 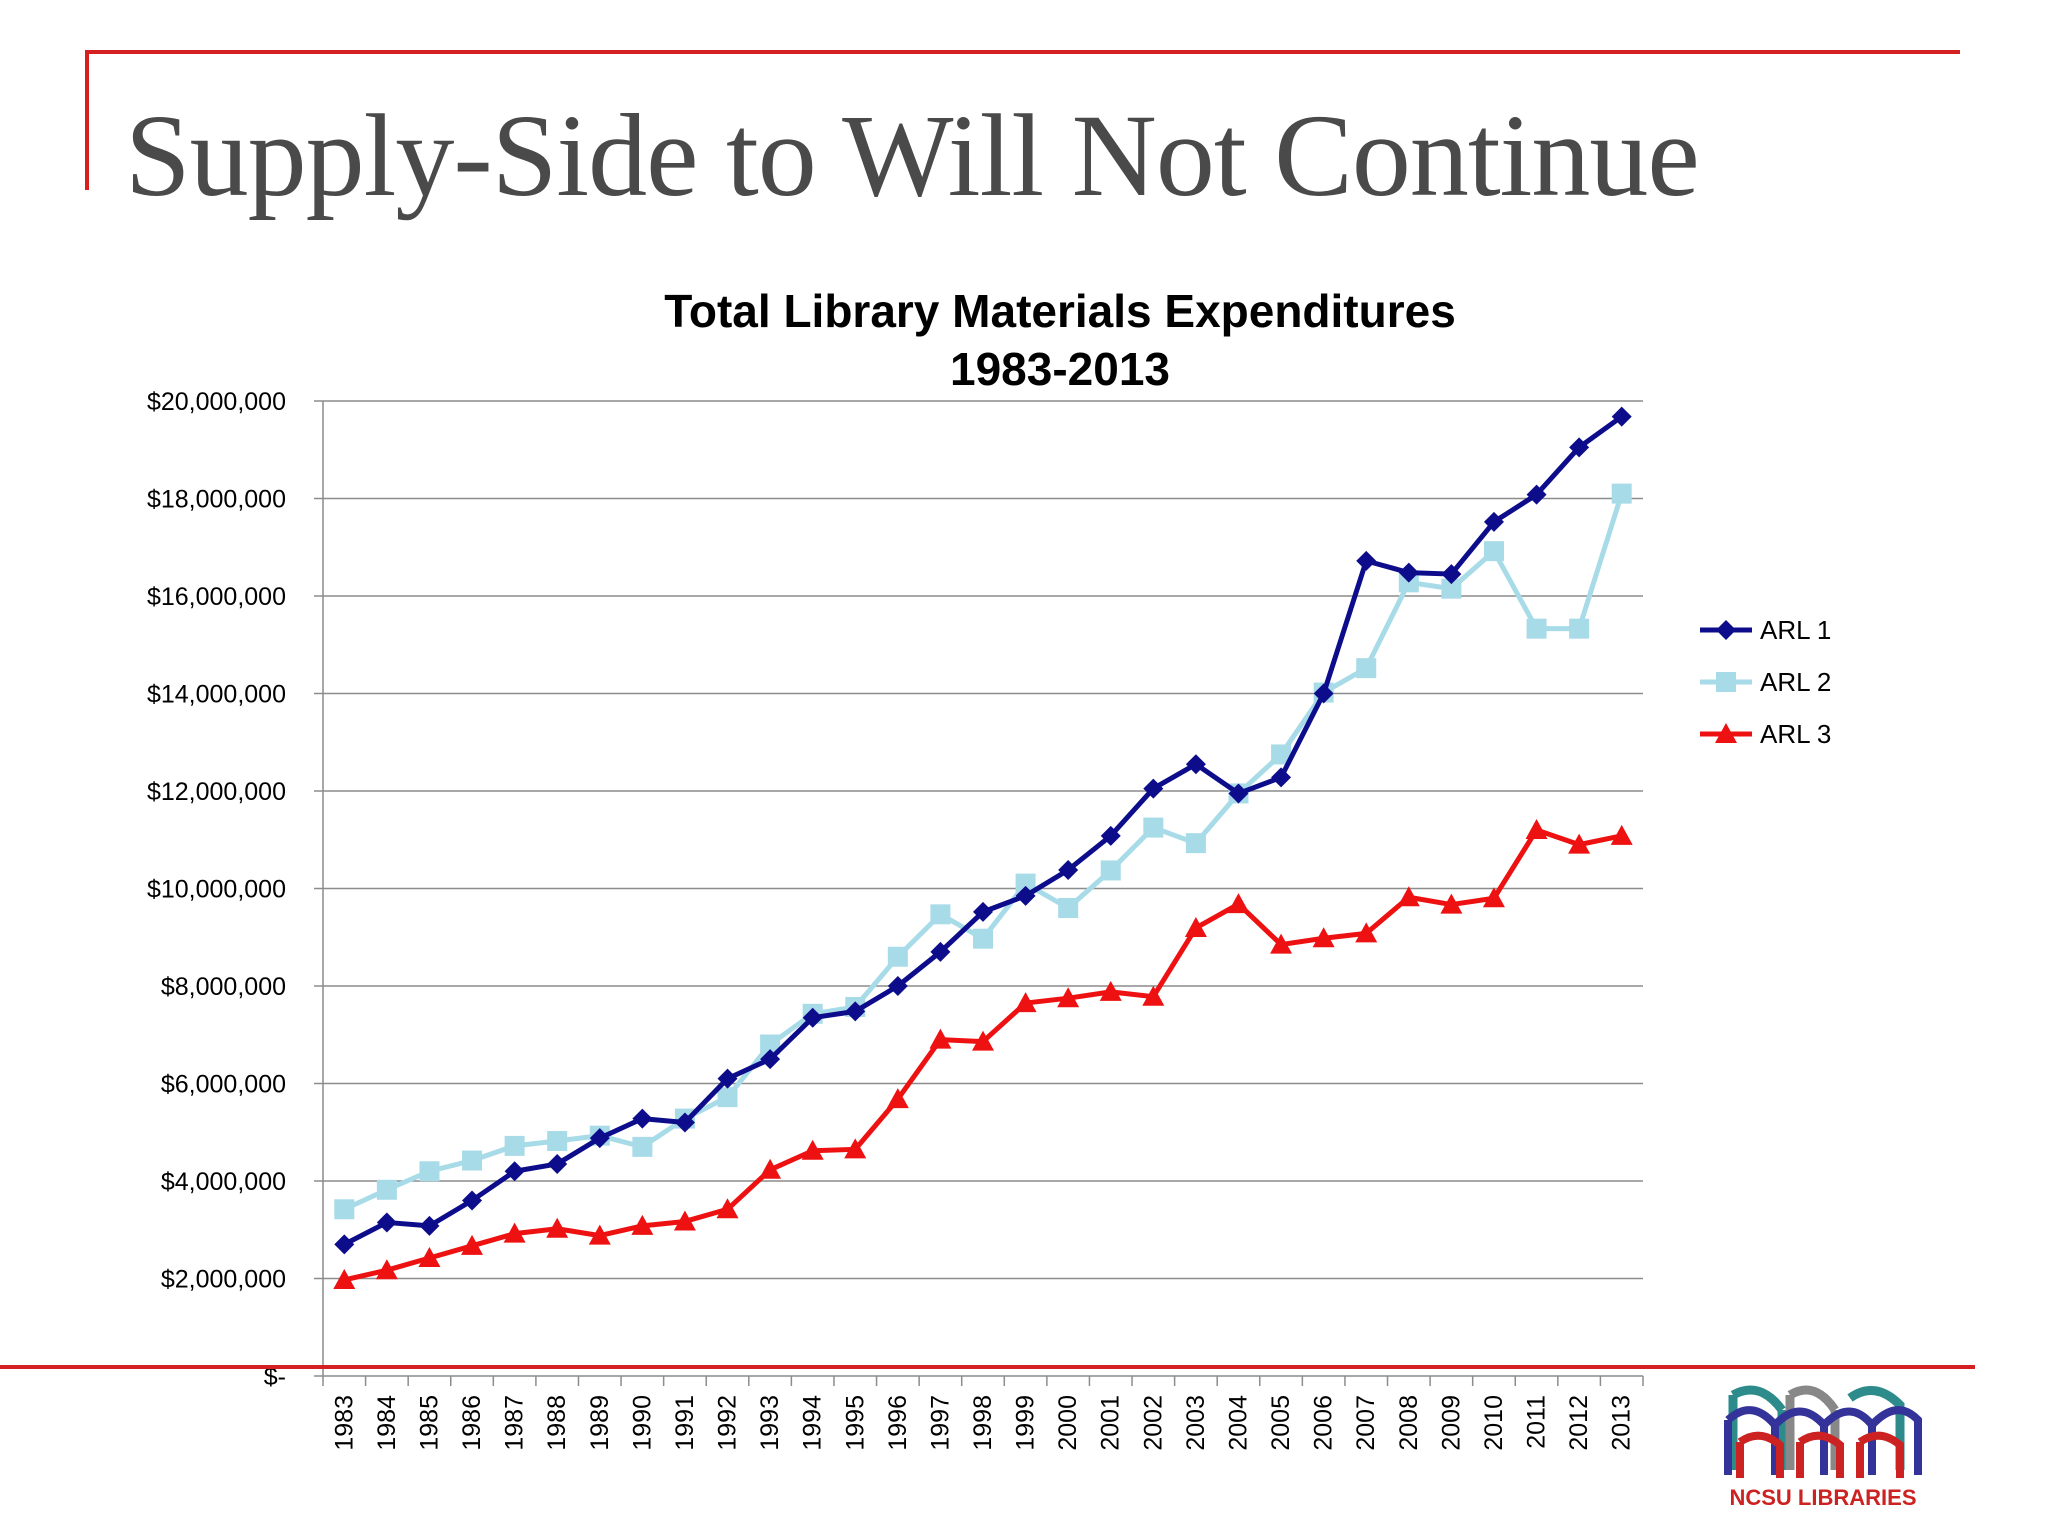 What do you see at coordinates (912, 155) in the screenshot?
I see `slide-title: Supply-Side to Will Not Continue` at bounding box center [912, 155].